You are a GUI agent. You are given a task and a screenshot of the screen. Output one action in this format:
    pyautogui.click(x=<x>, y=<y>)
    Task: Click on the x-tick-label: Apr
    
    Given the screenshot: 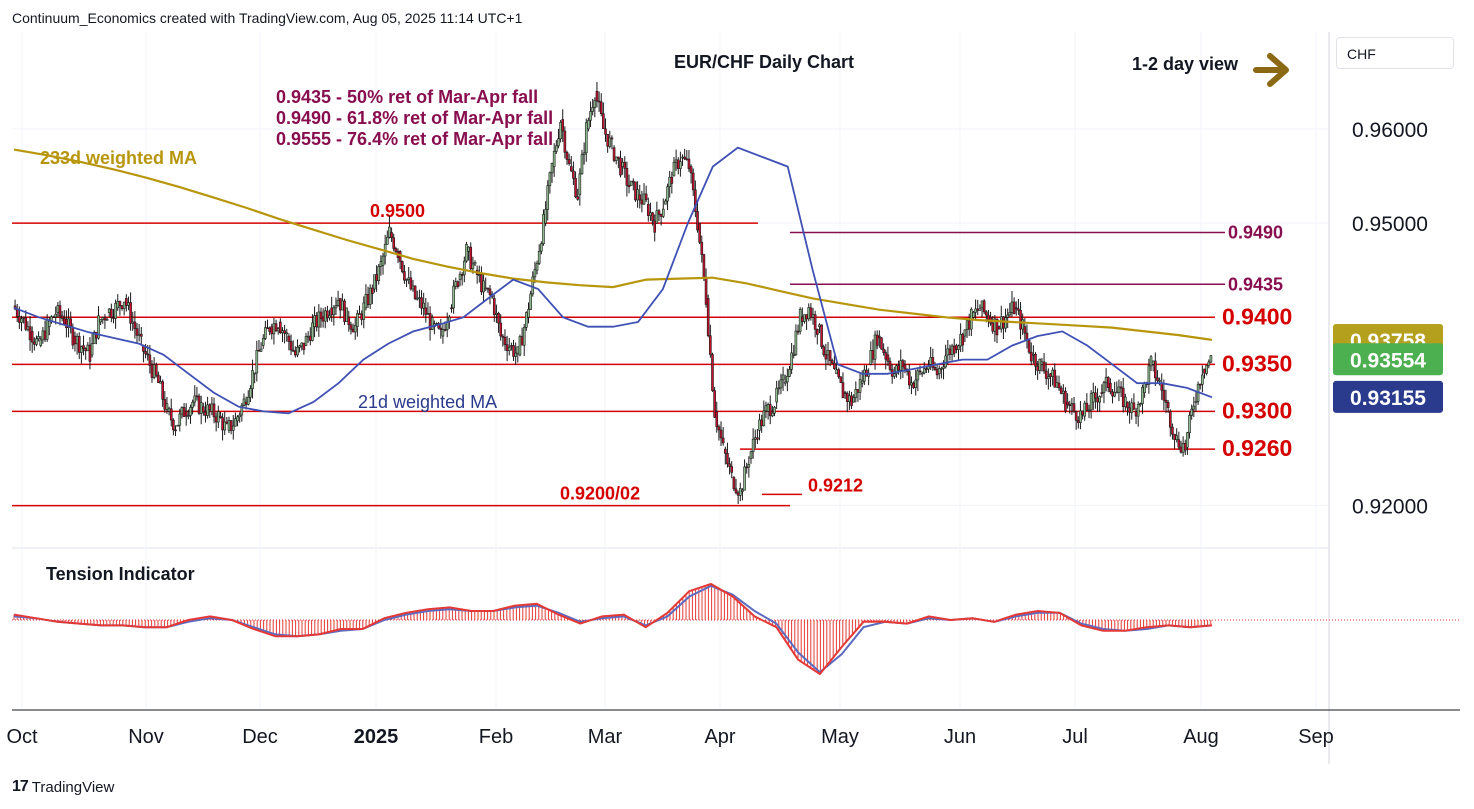 What is the action you would take?
    pyautogui.click(x=719, y=737)
    